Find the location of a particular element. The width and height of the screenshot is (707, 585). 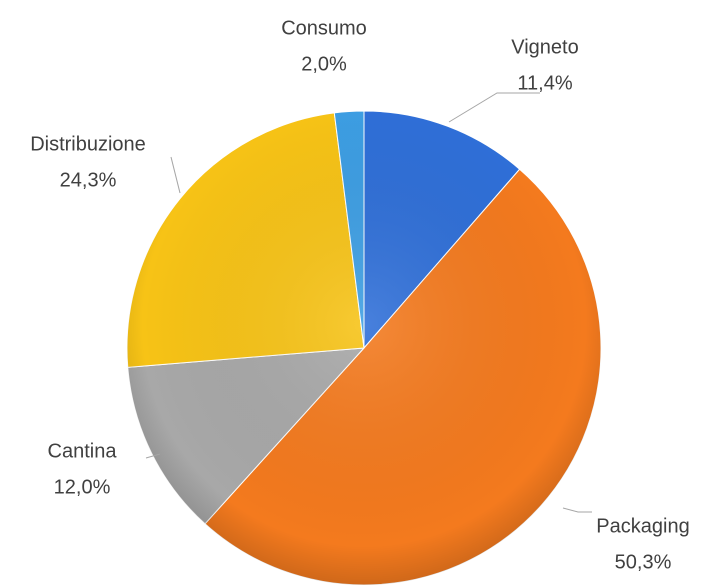

slice-value-label: 12,0% is located at coordinates (82, 487).